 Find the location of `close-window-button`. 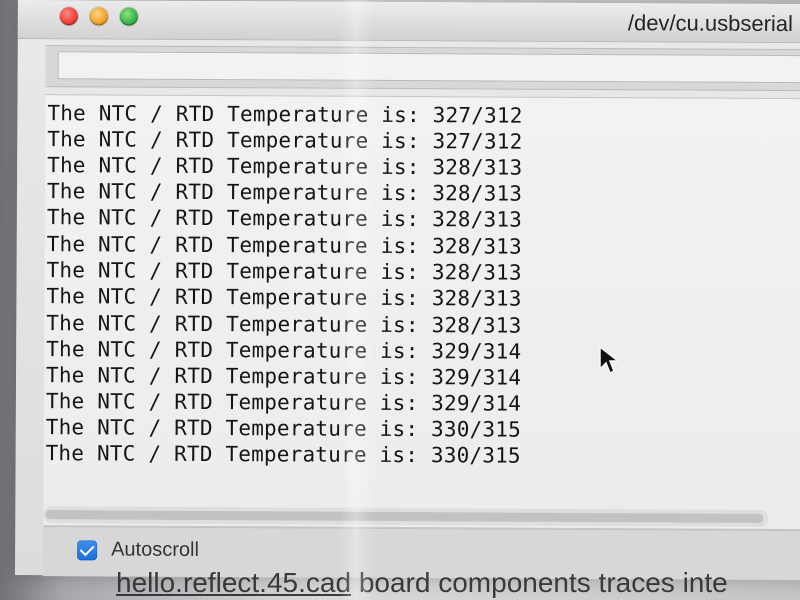

close-window-button is located at coordinates (68, 16).